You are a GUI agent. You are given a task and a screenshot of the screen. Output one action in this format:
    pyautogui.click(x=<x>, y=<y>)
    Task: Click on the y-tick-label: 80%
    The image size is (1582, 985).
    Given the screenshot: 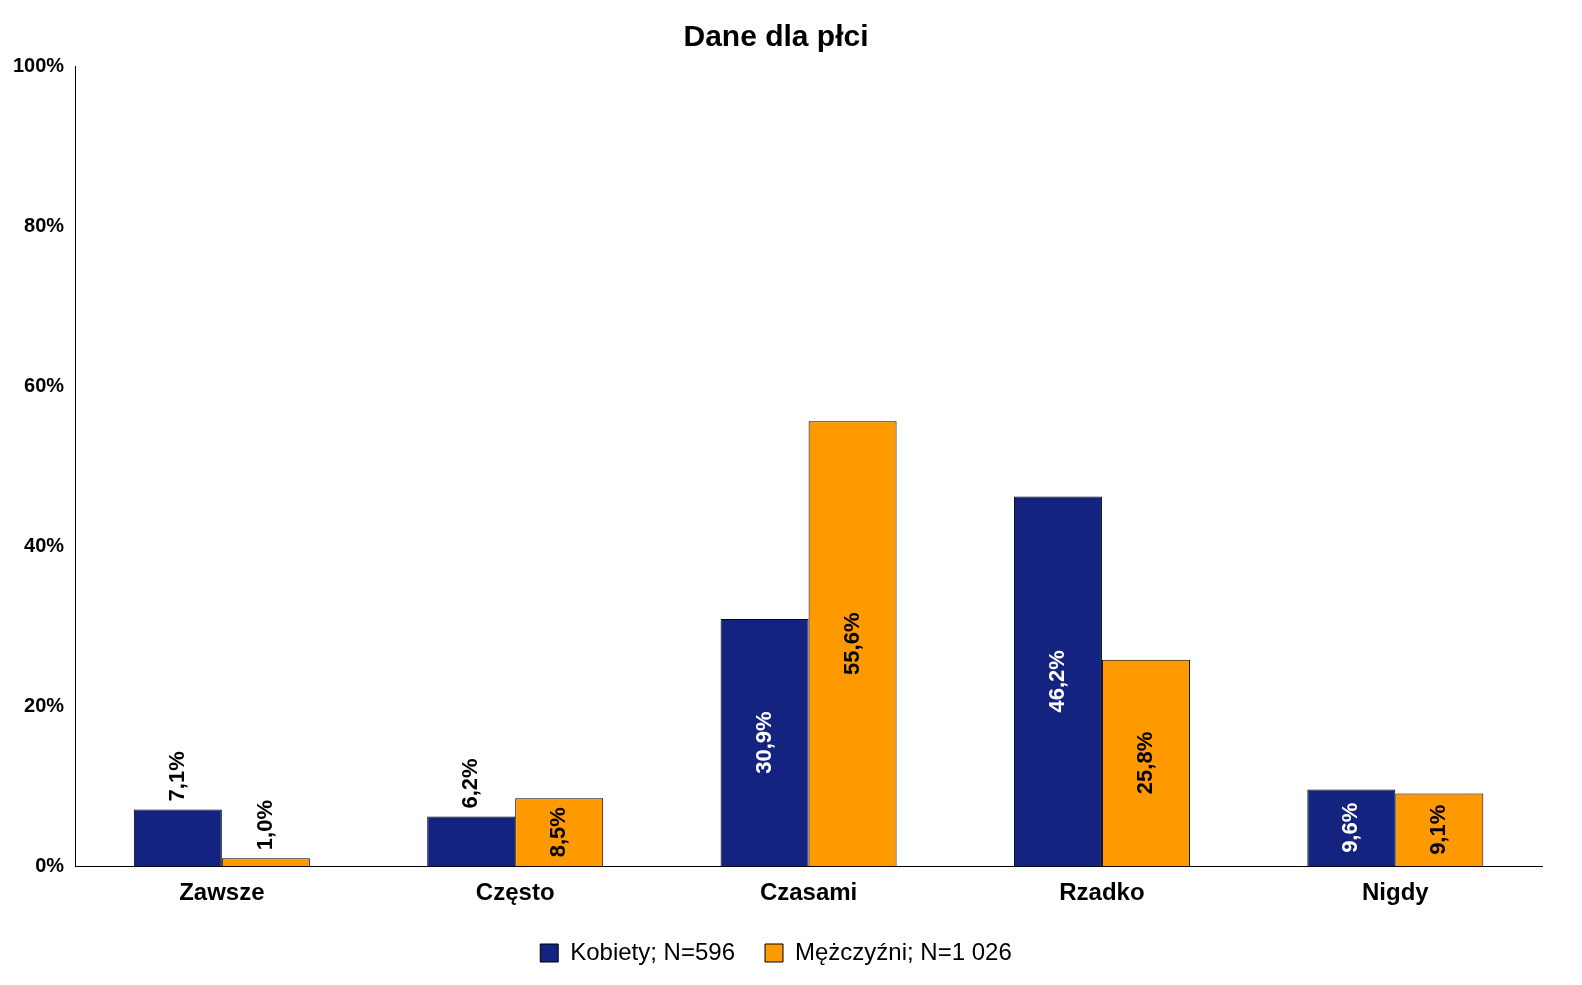 What is the action you would take?
    pyautogui.click(x=44, y=224)
    